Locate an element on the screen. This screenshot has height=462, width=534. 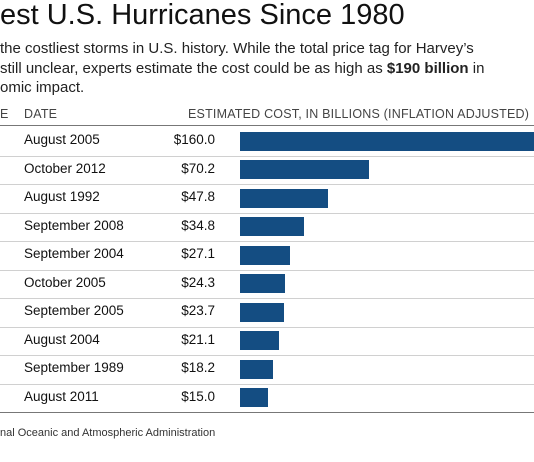
column-header-date: DATE is located at coordinates (41, 114).